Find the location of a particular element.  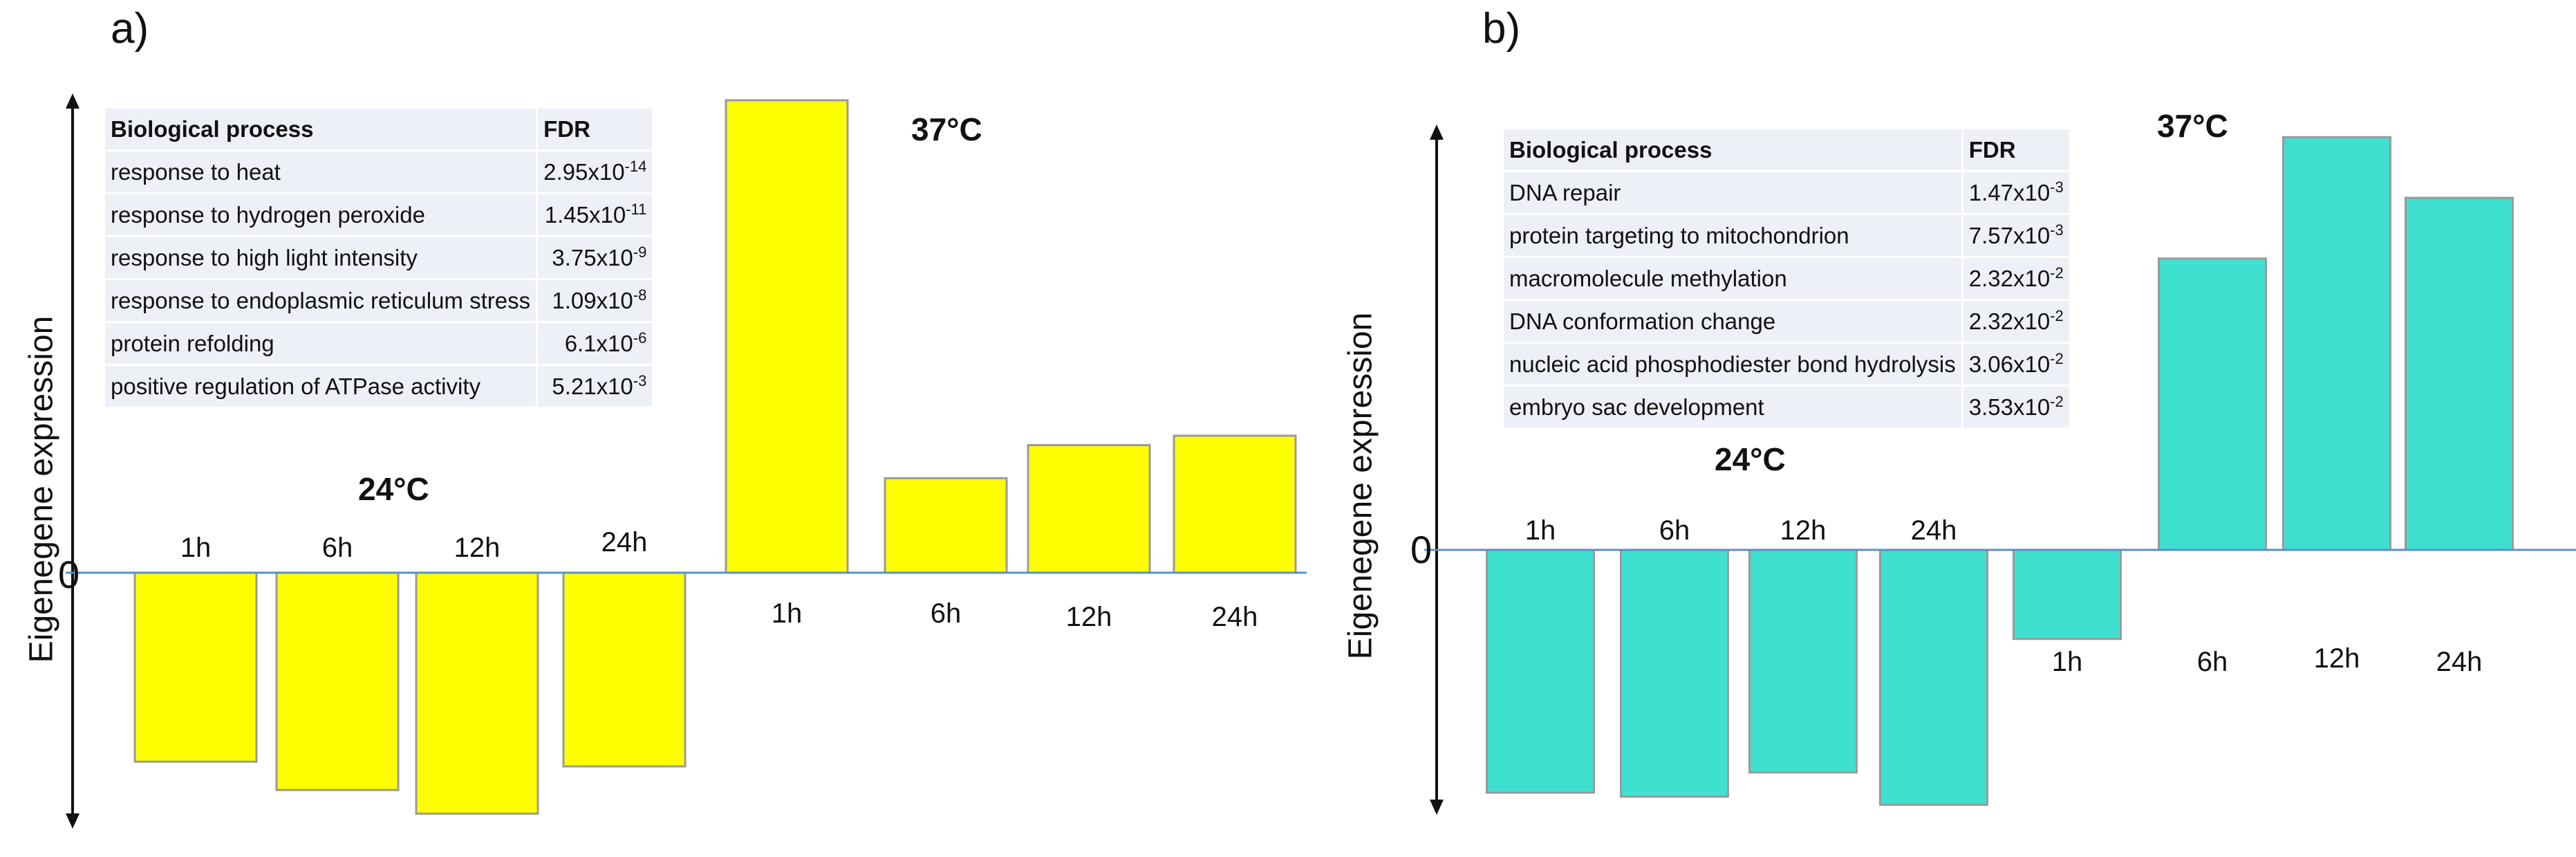

table-row: DNA repair 1.47x10⁻³ is located at coordinates (1786, 193).